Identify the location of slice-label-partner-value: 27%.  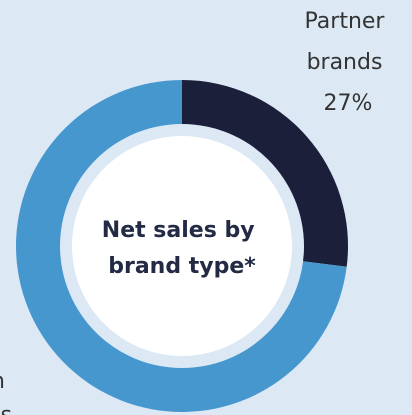
(348, 103).